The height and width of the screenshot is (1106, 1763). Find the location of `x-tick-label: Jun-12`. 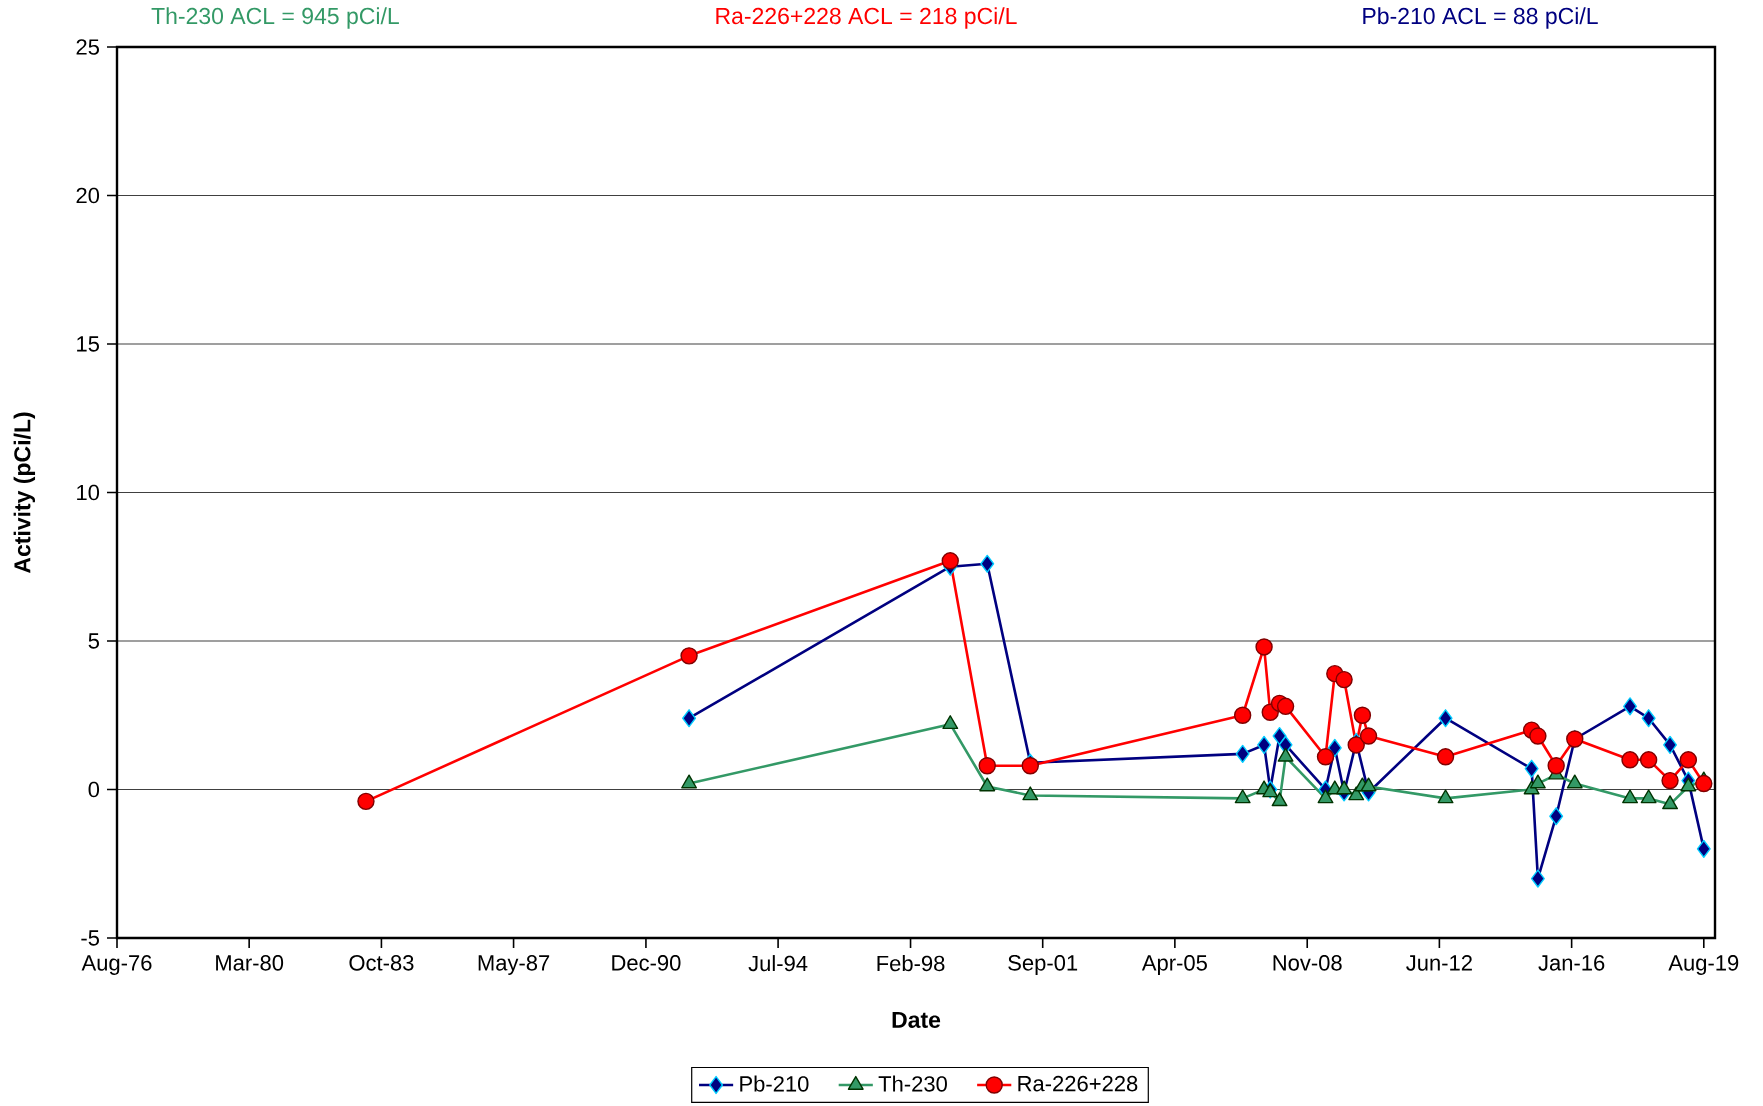

x-tick-label: Jun-12 is located at coordinates (1439, 963).